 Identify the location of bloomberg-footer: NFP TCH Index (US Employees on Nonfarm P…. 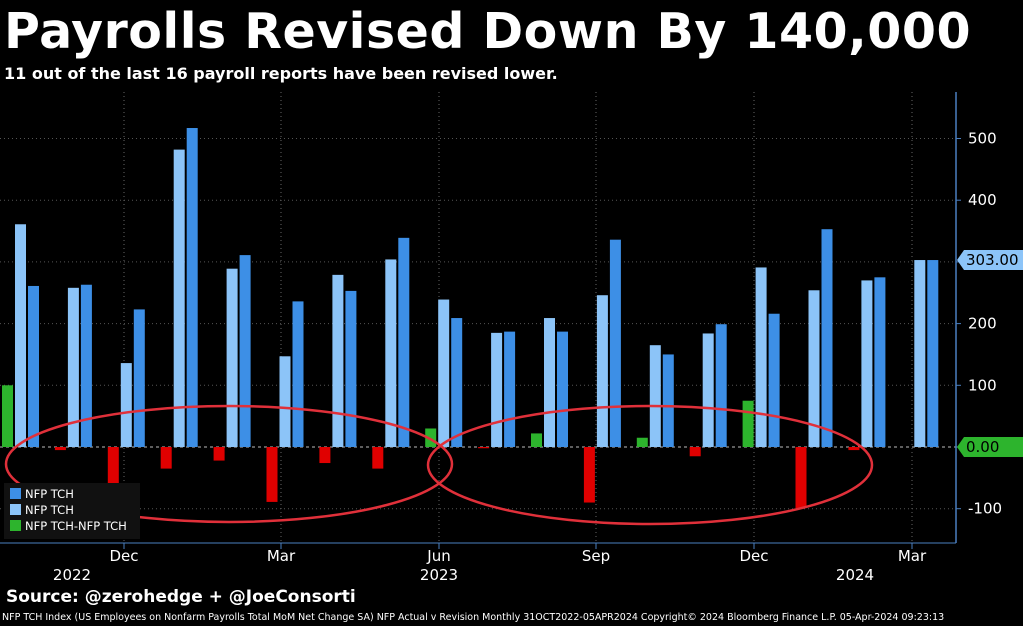
(473, 617).